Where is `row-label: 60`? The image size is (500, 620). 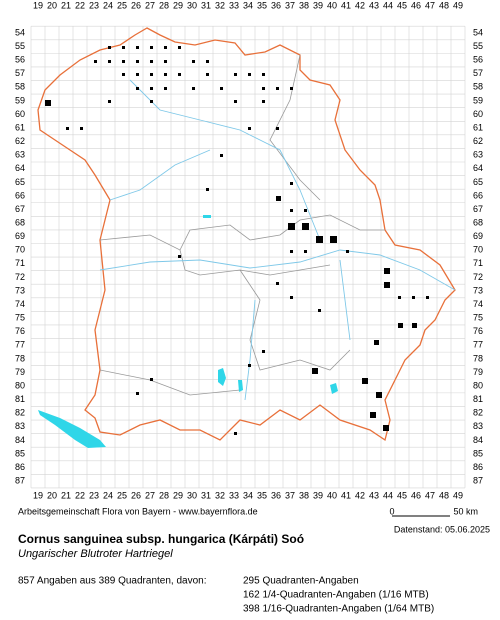 row-label: 60 is located at coordinates (20, 114).